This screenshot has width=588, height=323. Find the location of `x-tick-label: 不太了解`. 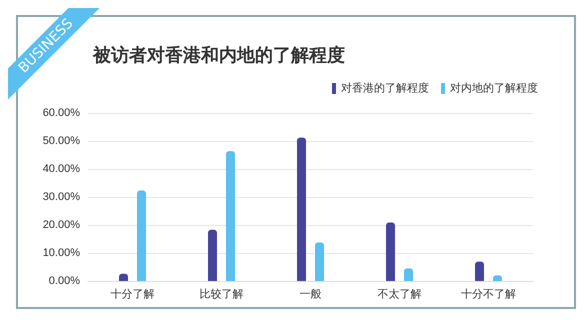

x-tick-label: 不太了解 is located at coordinates (400, 294).